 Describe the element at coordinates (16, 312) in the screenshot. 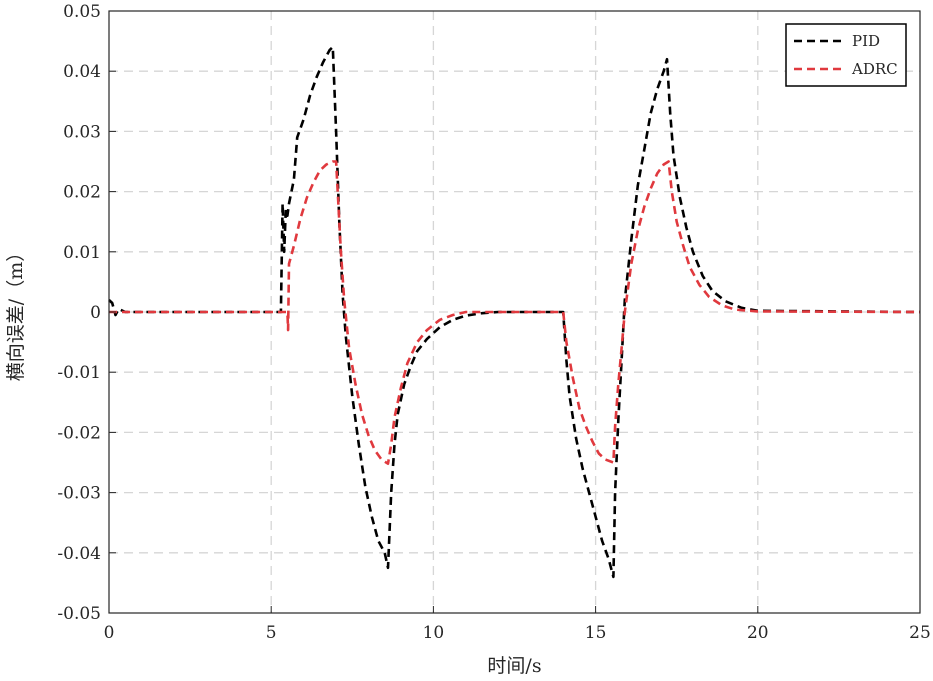

I see `y-axis-label: 横向误差/（m）` at that location.